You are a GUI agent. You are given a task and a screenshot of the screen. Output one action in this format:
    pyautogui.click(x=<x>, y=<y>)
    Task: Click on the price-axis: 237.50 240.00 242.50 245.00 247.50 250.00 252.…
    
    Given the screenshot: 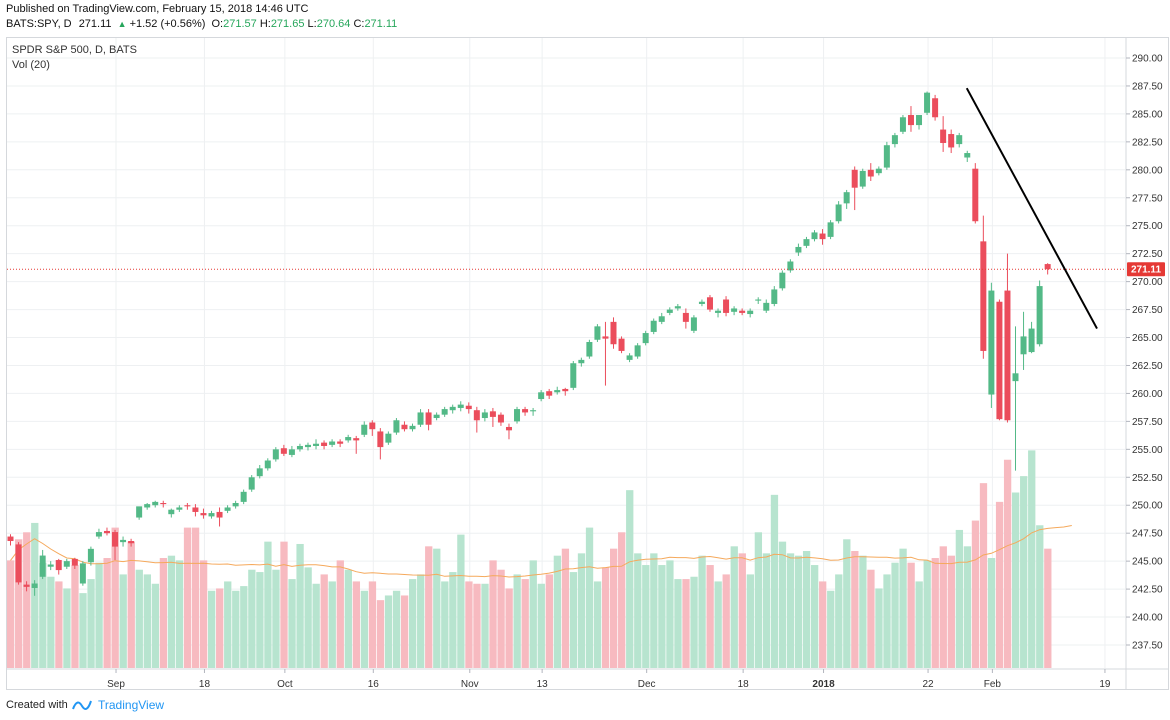 What is the action you would take?
    pyautogui.click(x=1144, y=353)
    